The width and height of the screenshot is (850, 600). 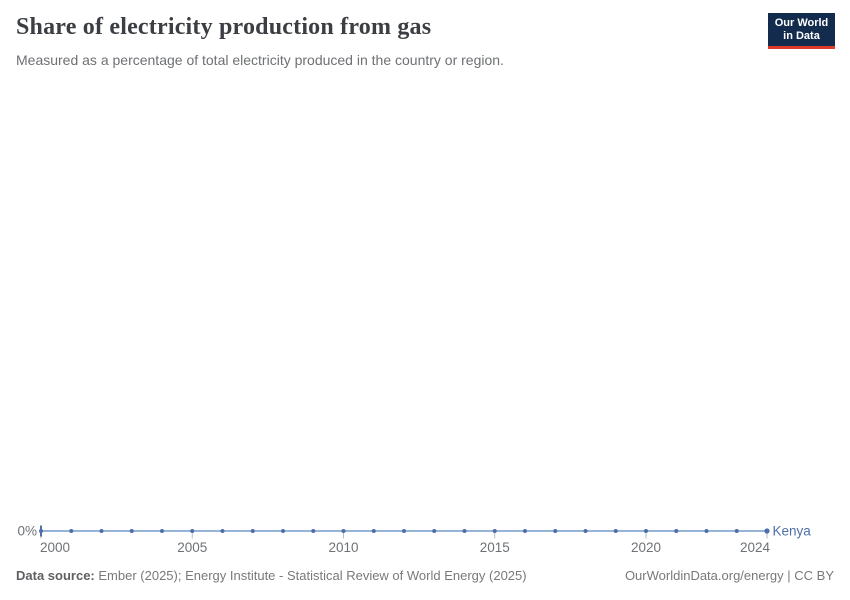 What do you see at coordinates (755, 547) in the screenshot?
I see `x-tick-label: 2024` at bounding box center [755, 547].